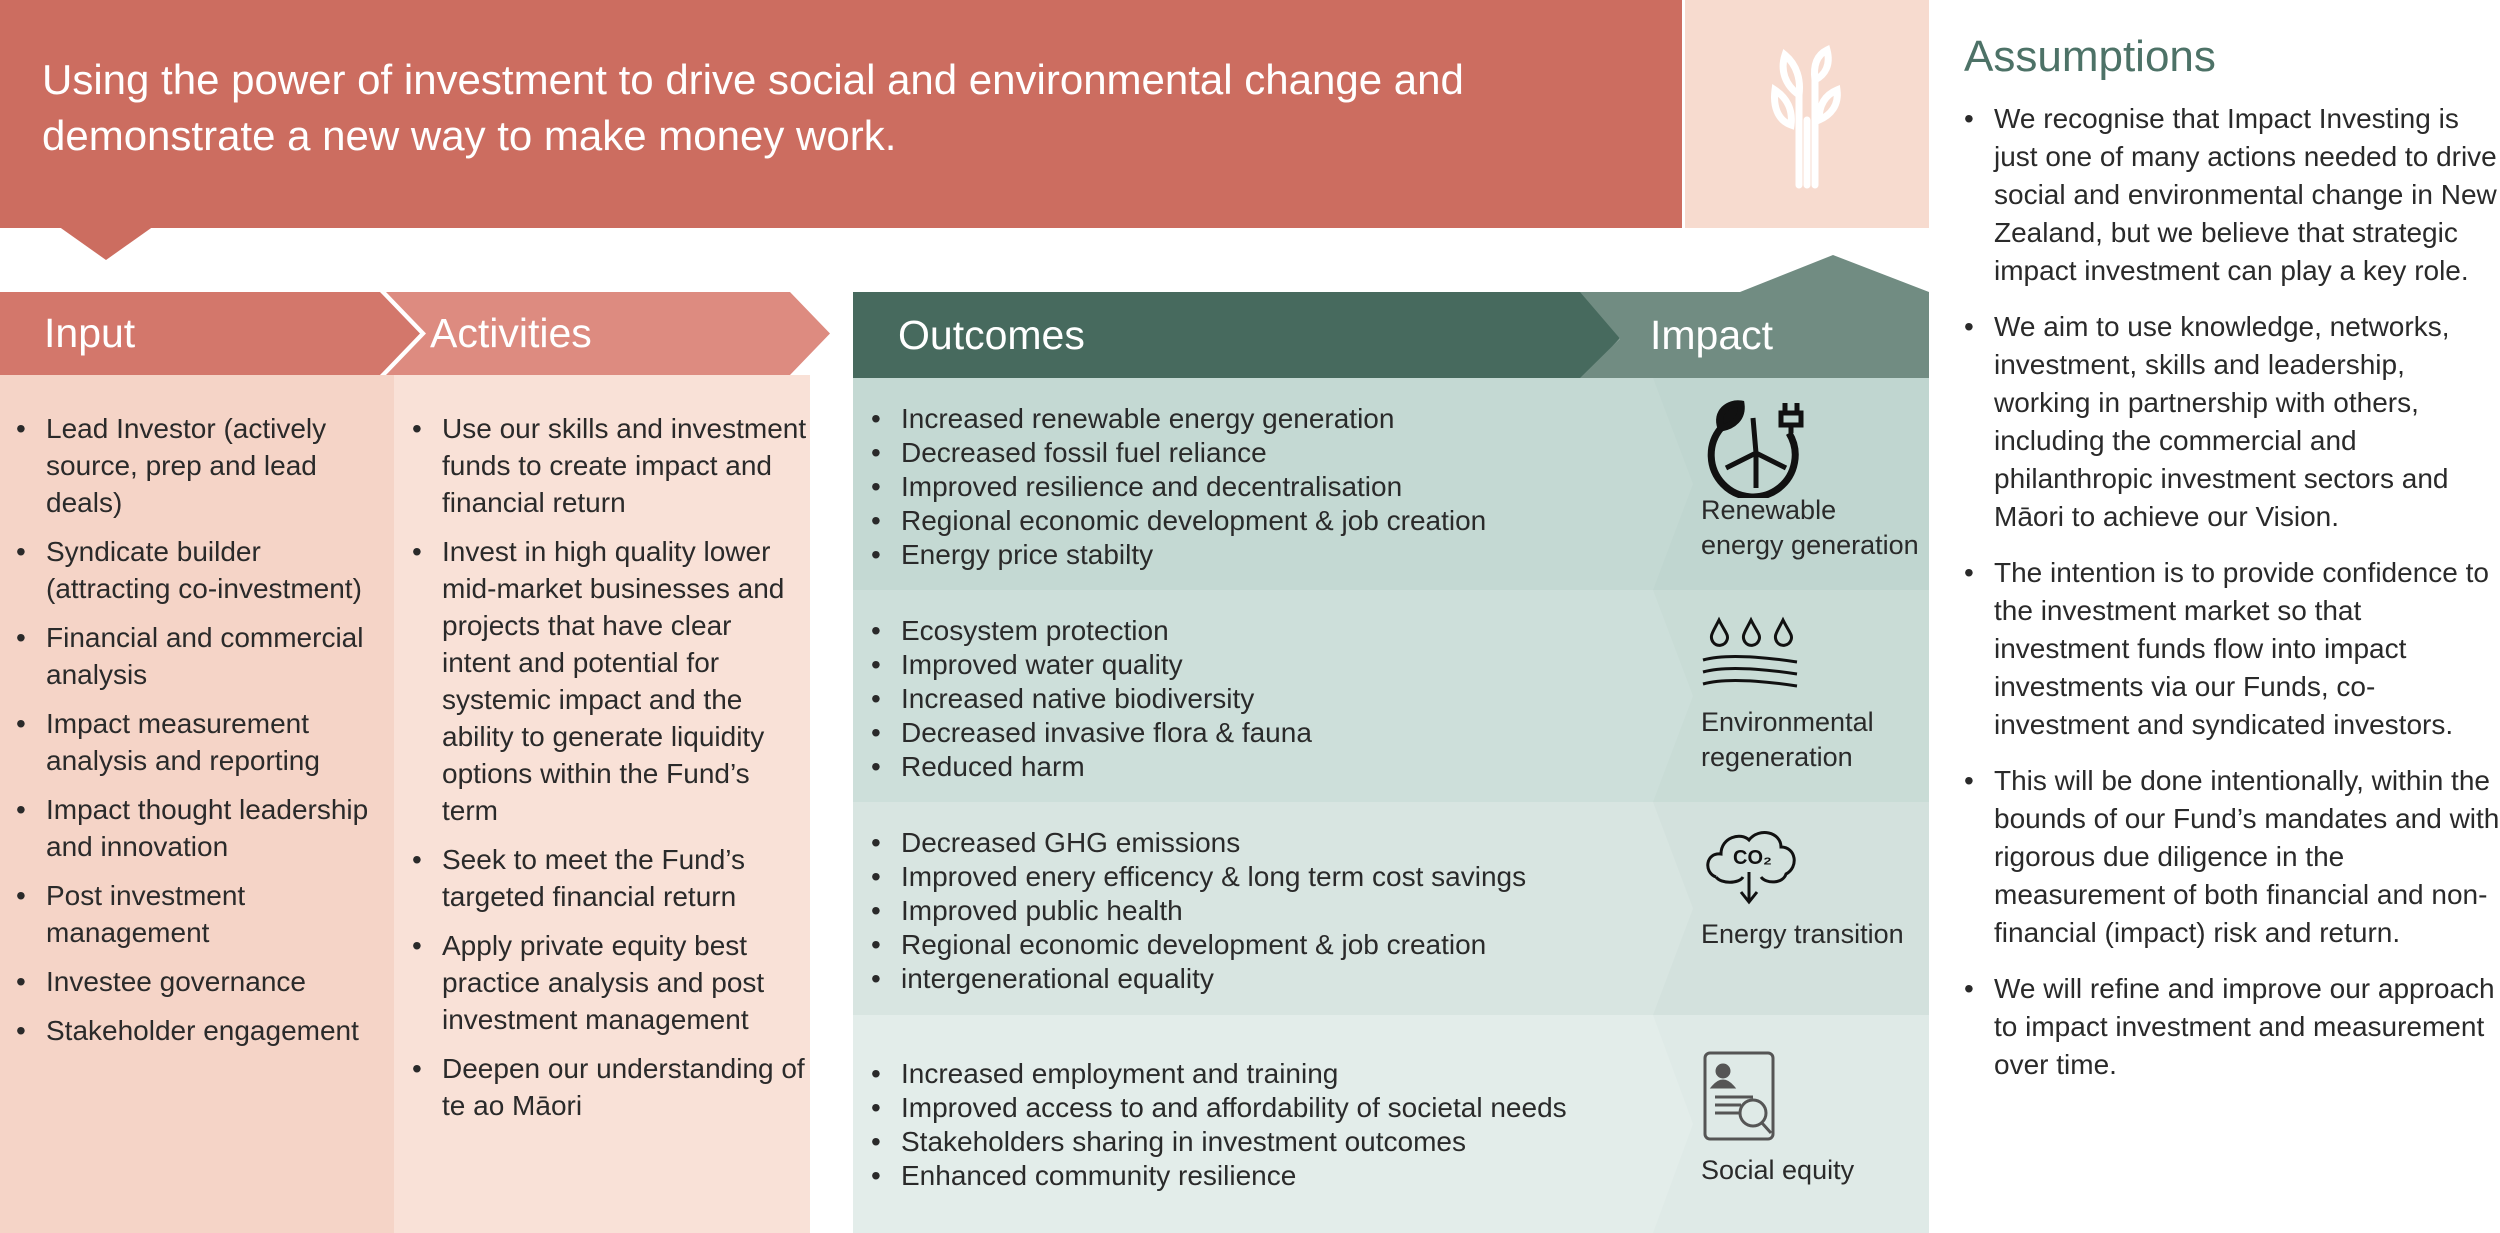  What do you see at coordinates (1241, 631) in the screenshot?
I see `list-item: Ecosystem protection` at bounding box center [1241, 631].